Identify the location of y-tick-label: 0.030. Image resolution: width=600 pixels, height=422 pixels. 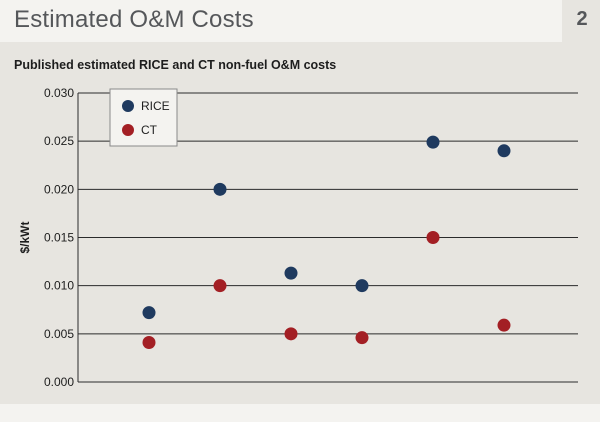
(59, 93).